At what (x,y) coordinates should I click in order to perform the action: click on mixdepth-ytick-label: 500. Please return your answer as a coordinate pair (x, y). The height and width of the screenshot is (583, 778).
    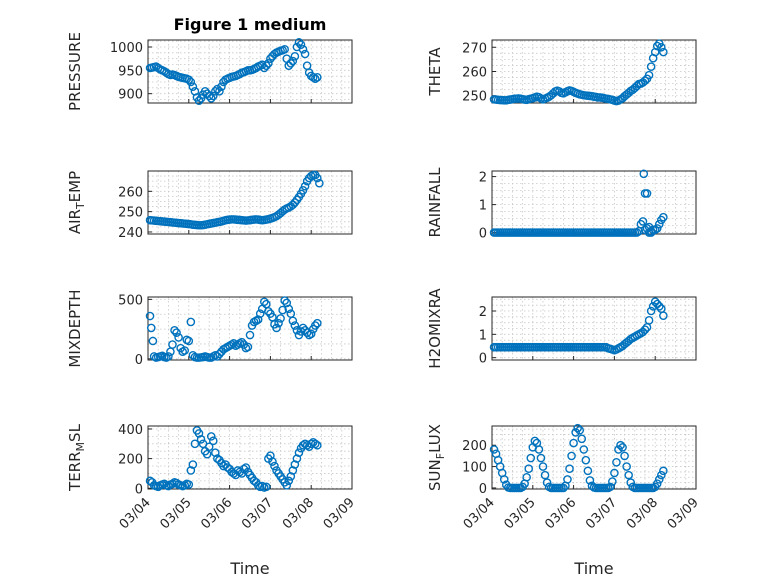
    Looking at the image, I should click on (130, 300).